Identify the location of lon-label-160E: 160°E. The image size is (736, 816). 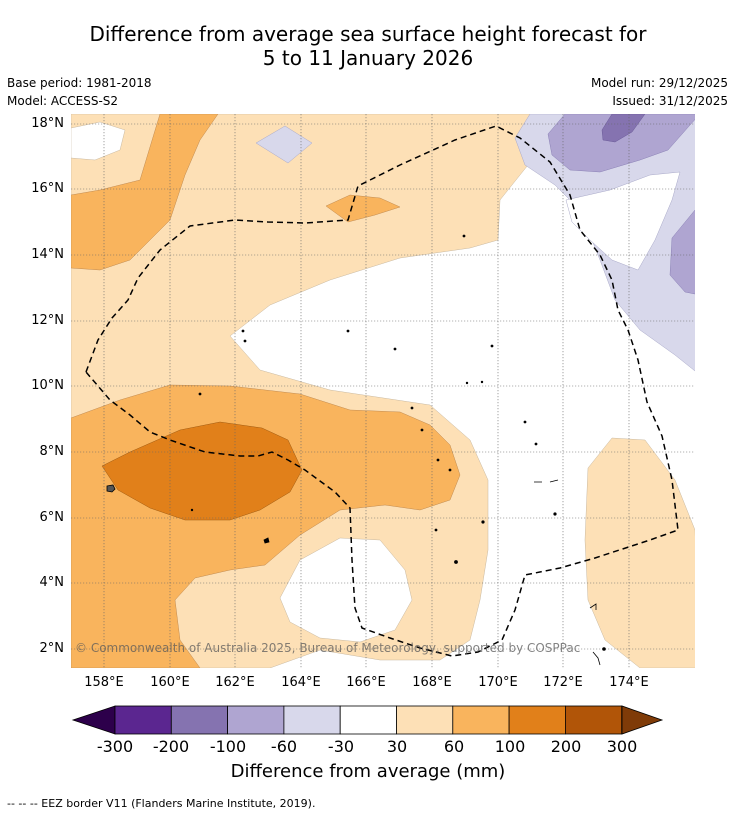
(170, 682).